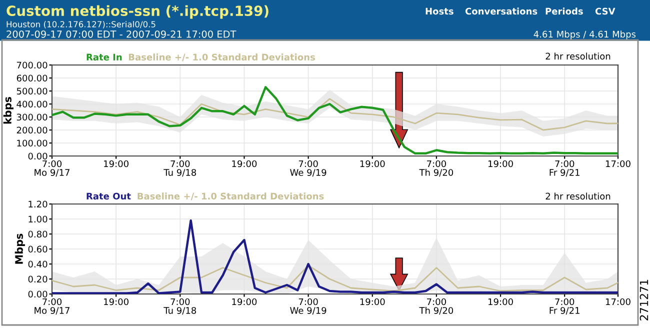 The image size is (650, 331). What do you see at coordinates (38, 249) in the screenshot?
I see `y-tick-label: 0.60` at bounding box center [38, 249].